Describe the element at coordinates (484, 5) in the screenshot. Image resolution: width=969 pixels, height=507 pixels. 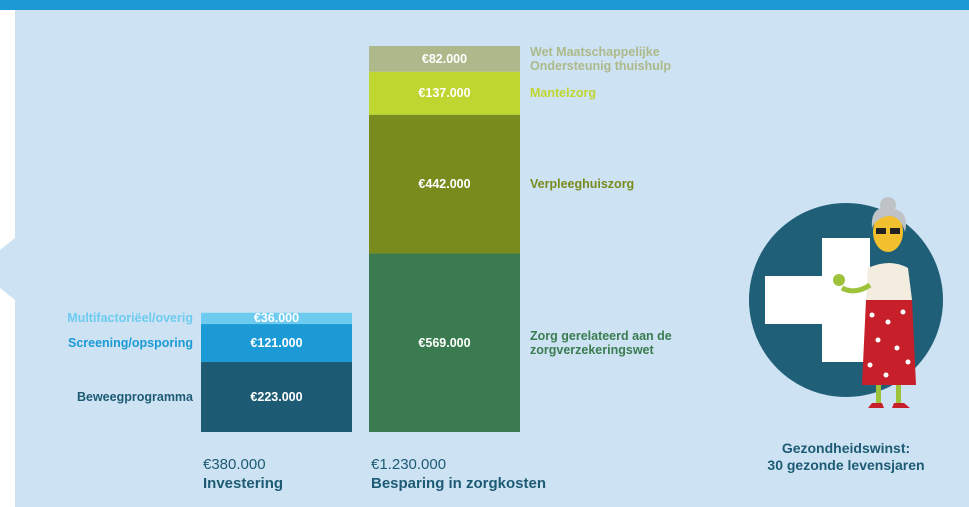
I see `top-stripe` at that location.